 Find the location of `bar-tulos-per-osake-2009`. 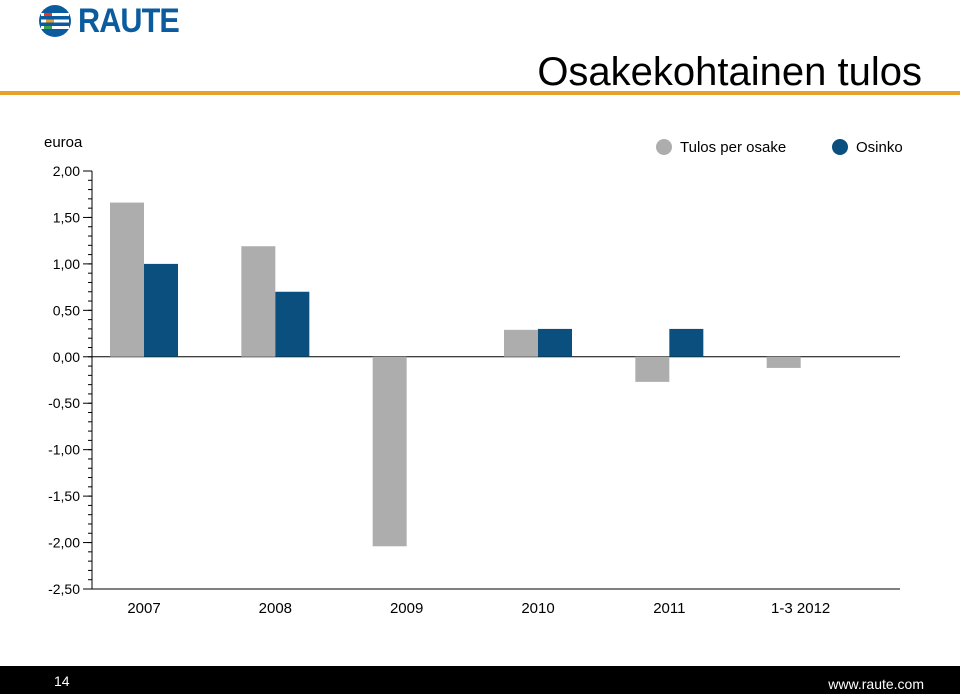

bar-tulos-per-osake-2009 is located at coordinates (389, 451).